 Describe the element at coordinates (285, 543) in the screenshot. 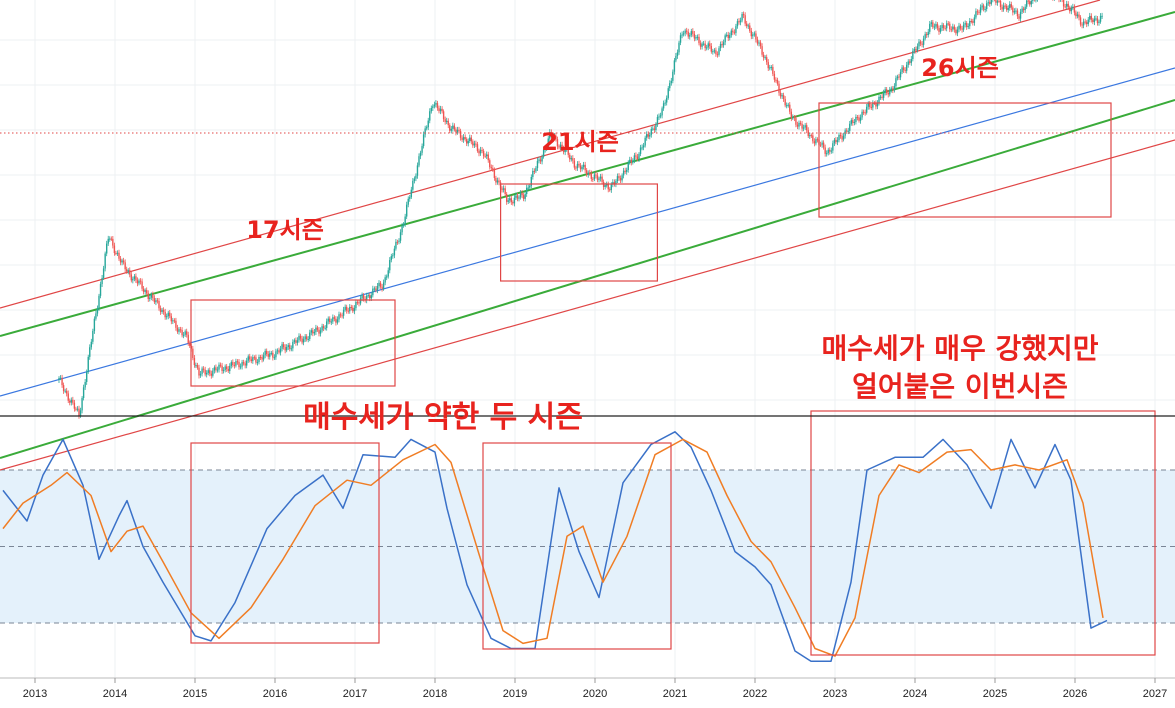

I see `stoch-season-box` at that location.